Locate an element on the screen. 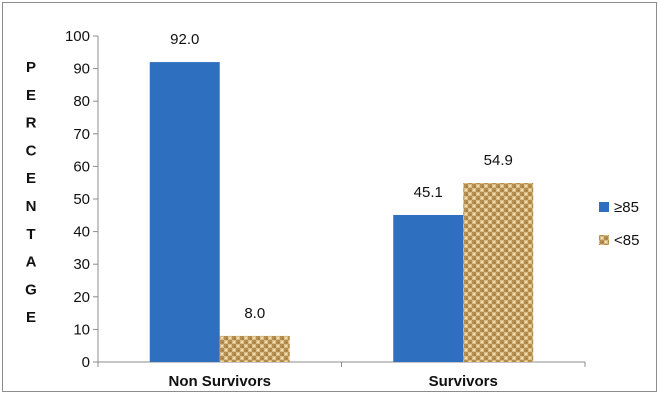  y-axis-title-letter: T is located at coordinates (30, 234).